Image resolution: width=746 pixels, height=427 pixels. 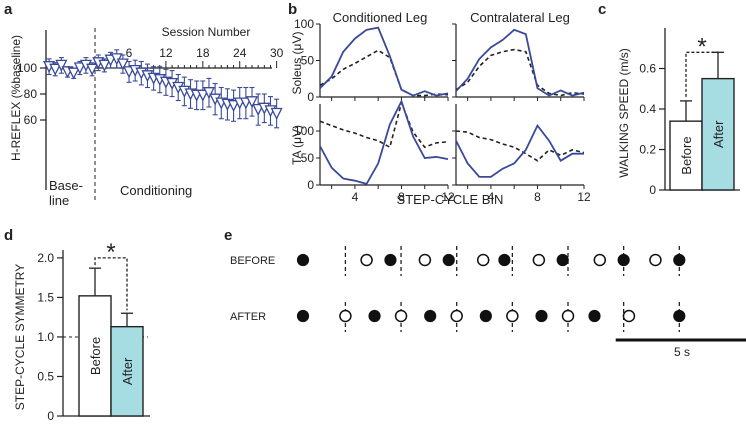 I want to click on a-top-axis-label: Session Number, so click(x=206, y=32).